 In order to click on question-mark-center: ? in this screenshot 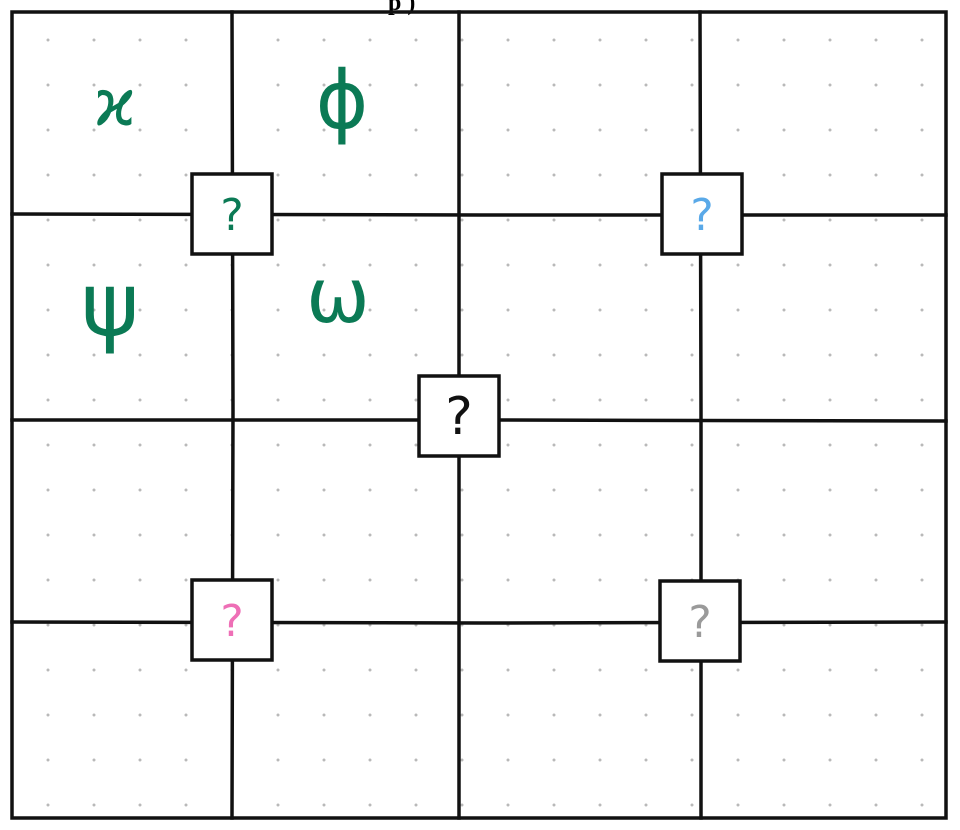, I will do `click(459, 417)`.